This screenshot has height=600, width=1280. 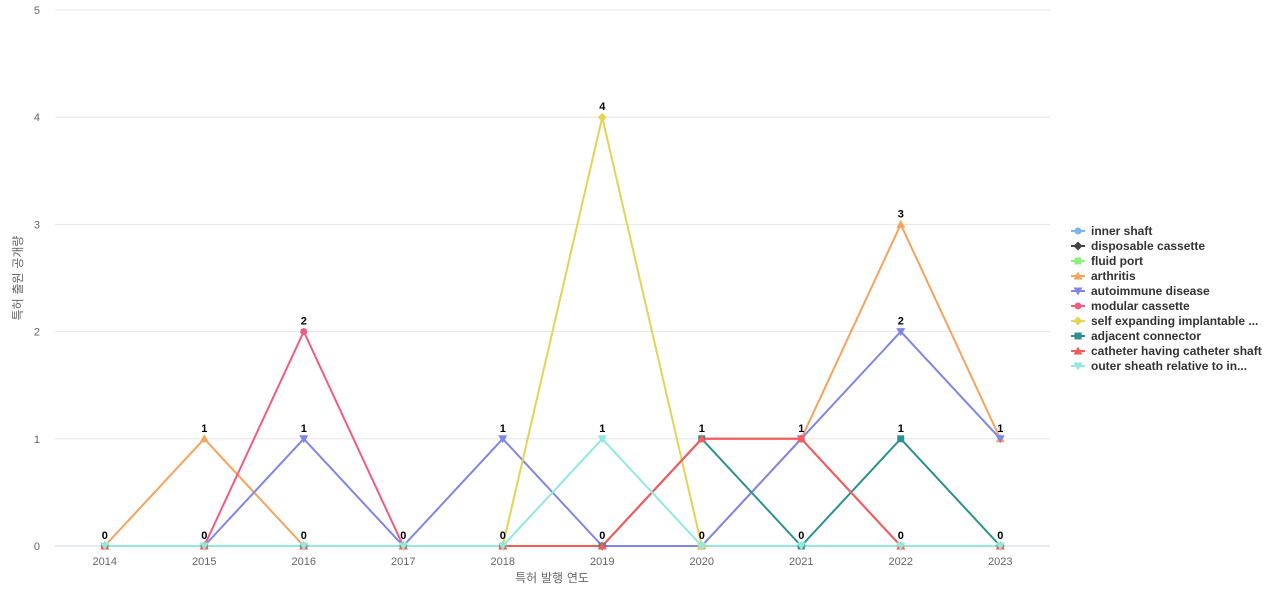 I want to click on y-tick-label: 2, so click(x=37, y=333).